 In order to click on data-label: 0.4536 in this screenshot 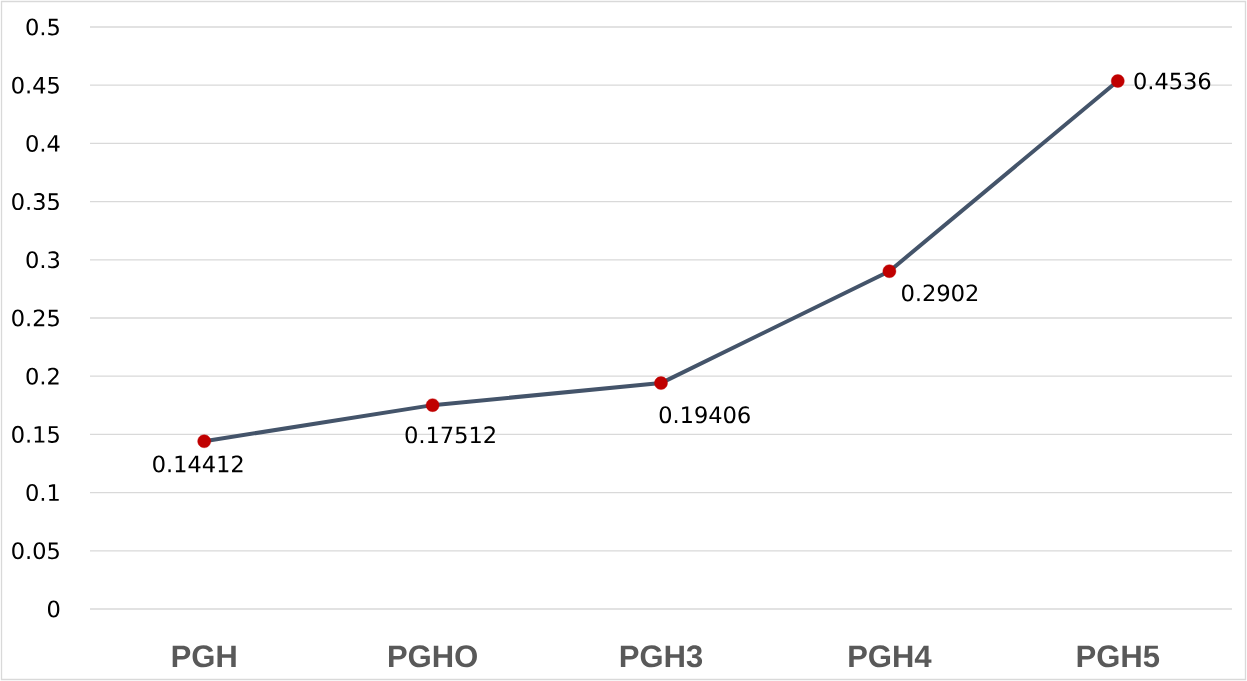, I will do `click(1172, 81)`.